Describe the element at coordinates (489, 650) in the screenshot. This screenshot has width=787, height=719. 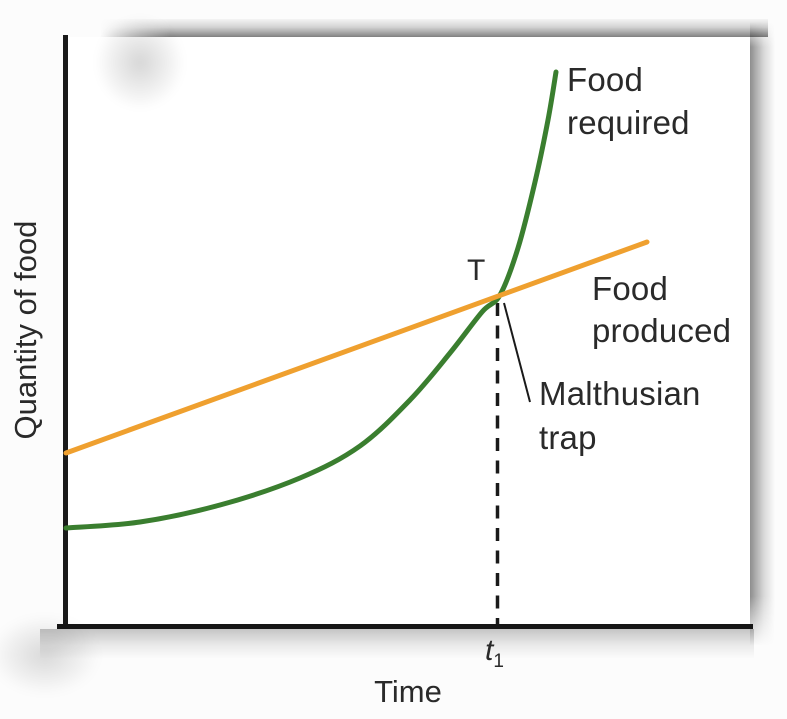
I see `t1-tick-label-base: t` at that location.